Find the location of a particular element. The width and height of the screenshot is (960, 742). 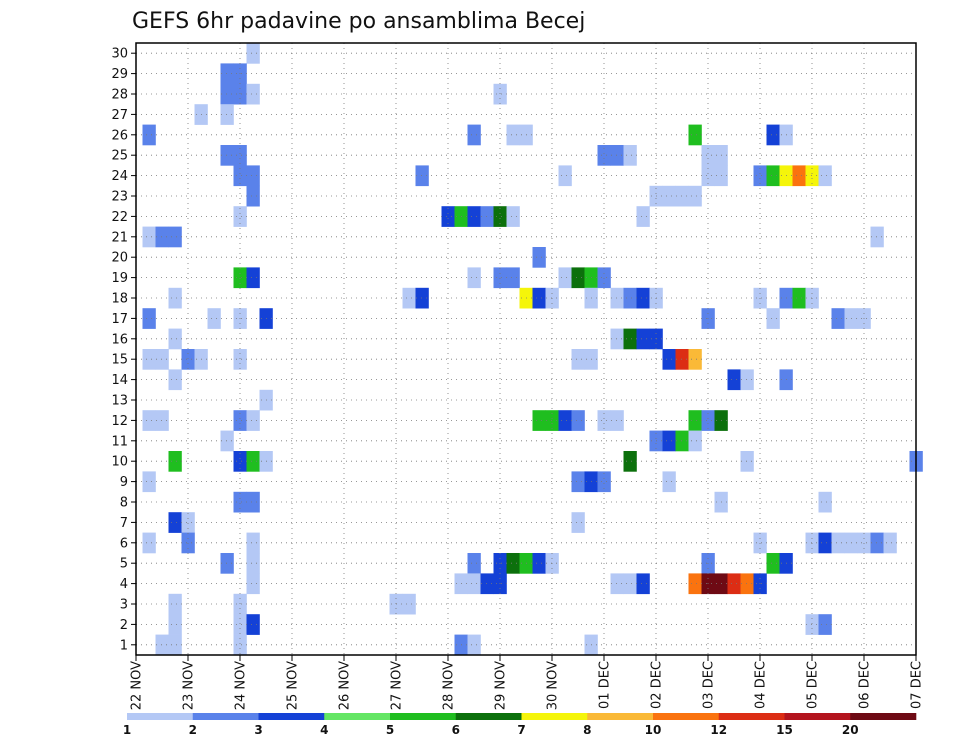

x-tick-label: 26 NOV is located at coordinates (345, 685).